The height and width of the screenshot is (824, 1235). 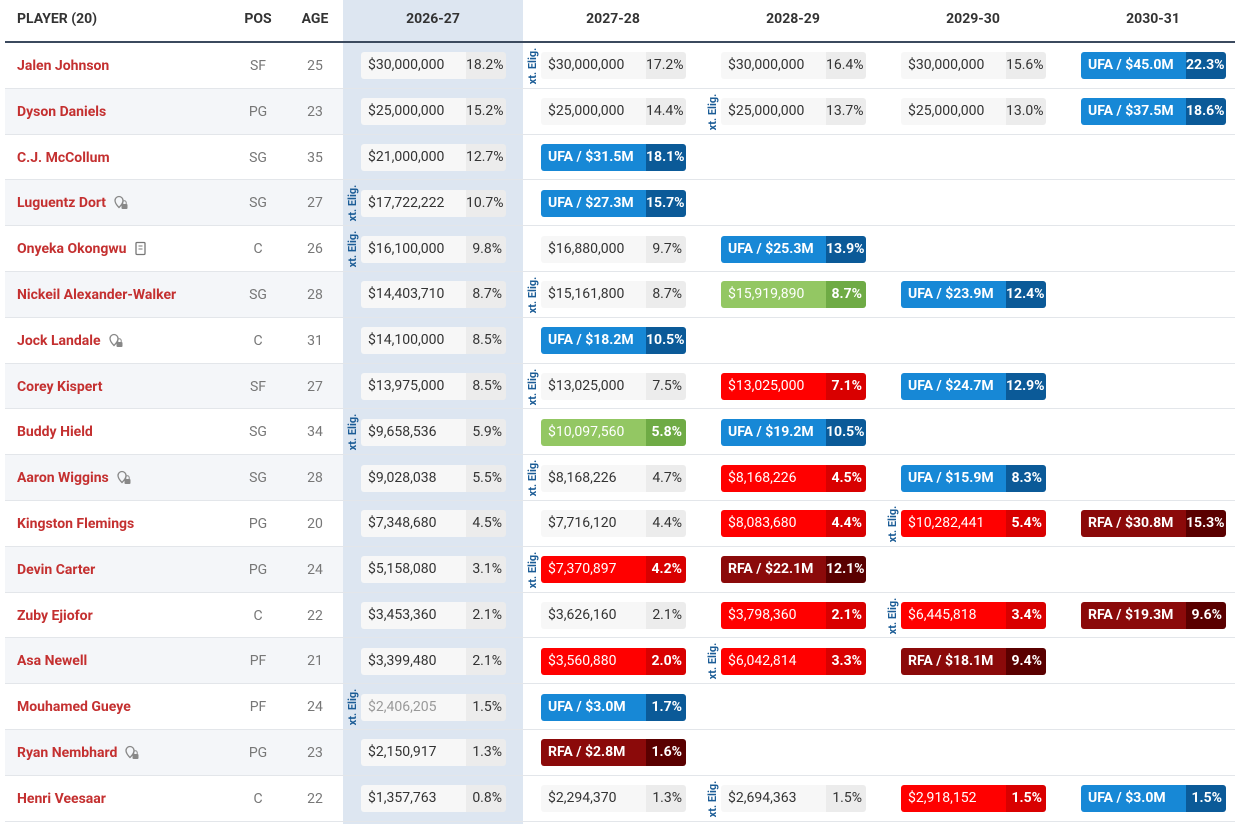 What do you see at coordinates (486, 799) in the screenshot?
I see `cap-percent: 0.8%` at bounding box center [486, 799].